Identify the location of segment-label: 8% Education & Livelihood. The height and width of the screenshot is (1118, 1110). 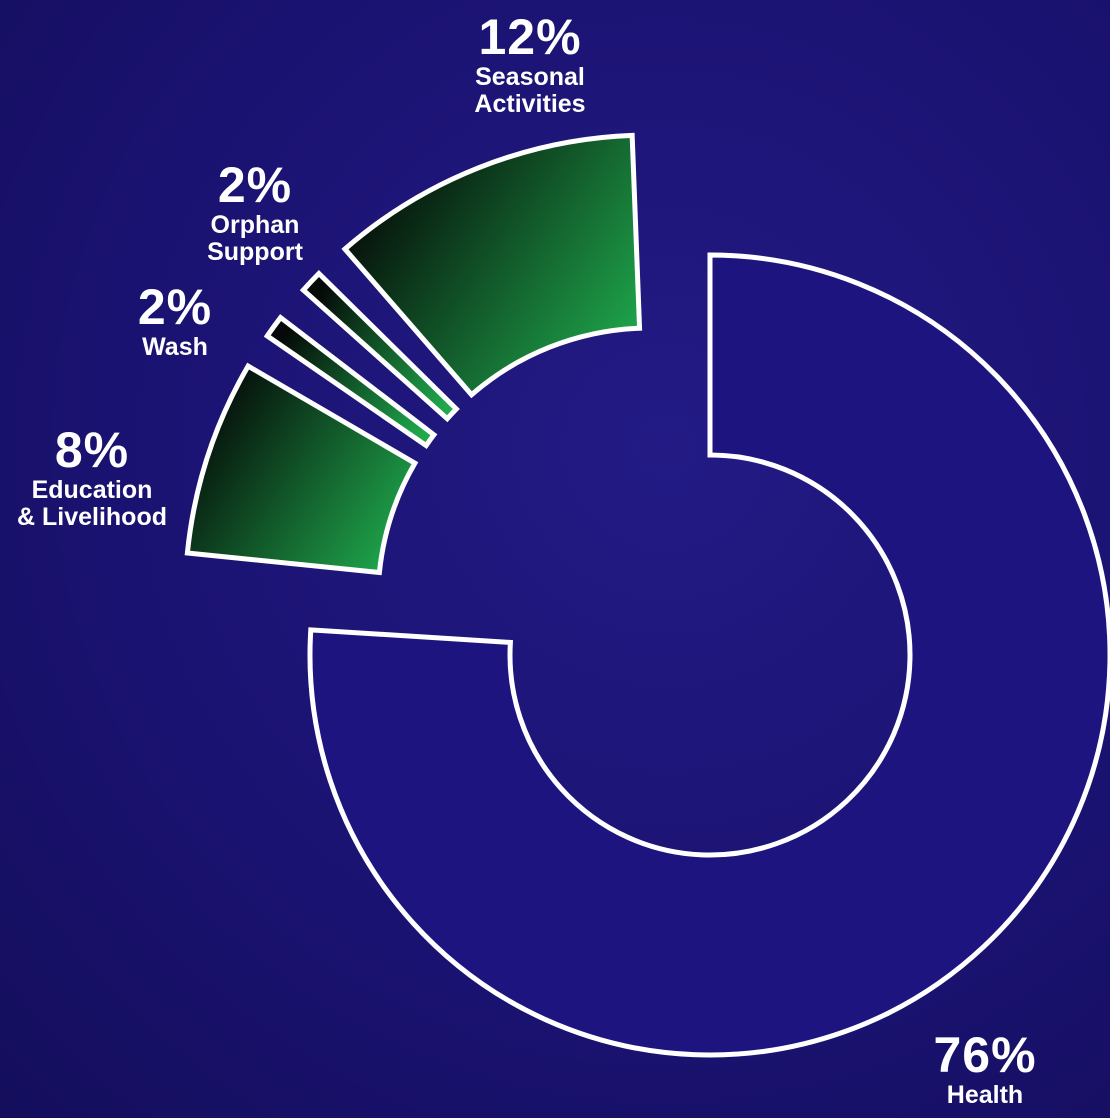
(92, 478).